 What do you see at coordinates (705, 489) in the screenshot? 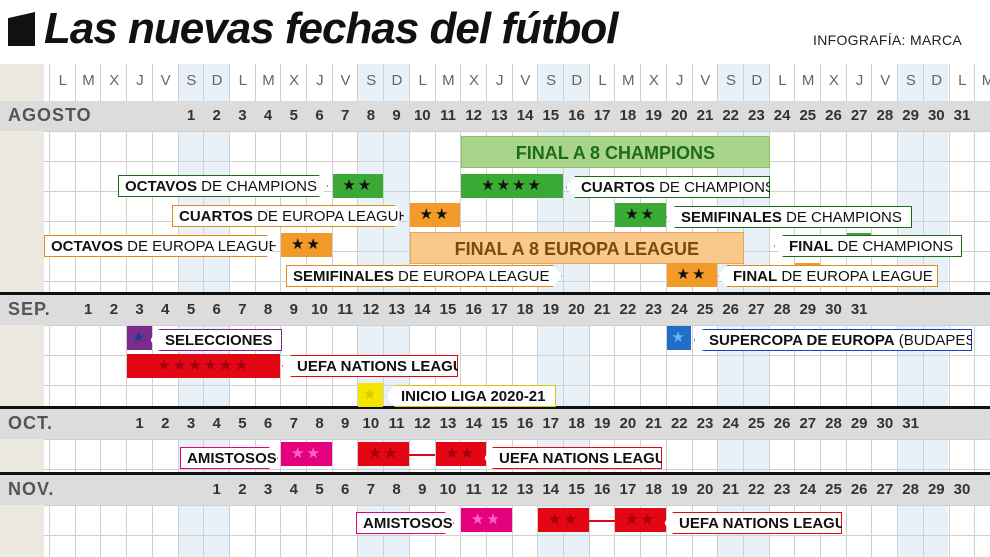
I see `day-number: 20` at bounding box center [705, 489].